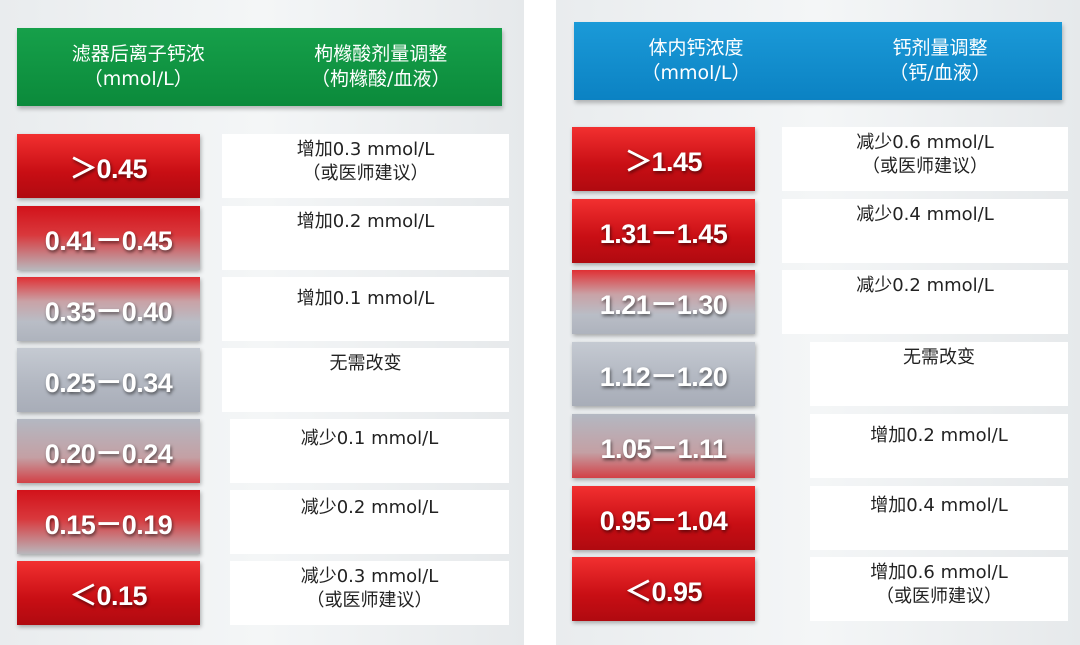 The width and height of the screenshot is (1080, 645). Describe the element at coordinates (369, 451) in the screenshot. I see `adjustment-cell: 减少0.1 mmol/L` at that location.